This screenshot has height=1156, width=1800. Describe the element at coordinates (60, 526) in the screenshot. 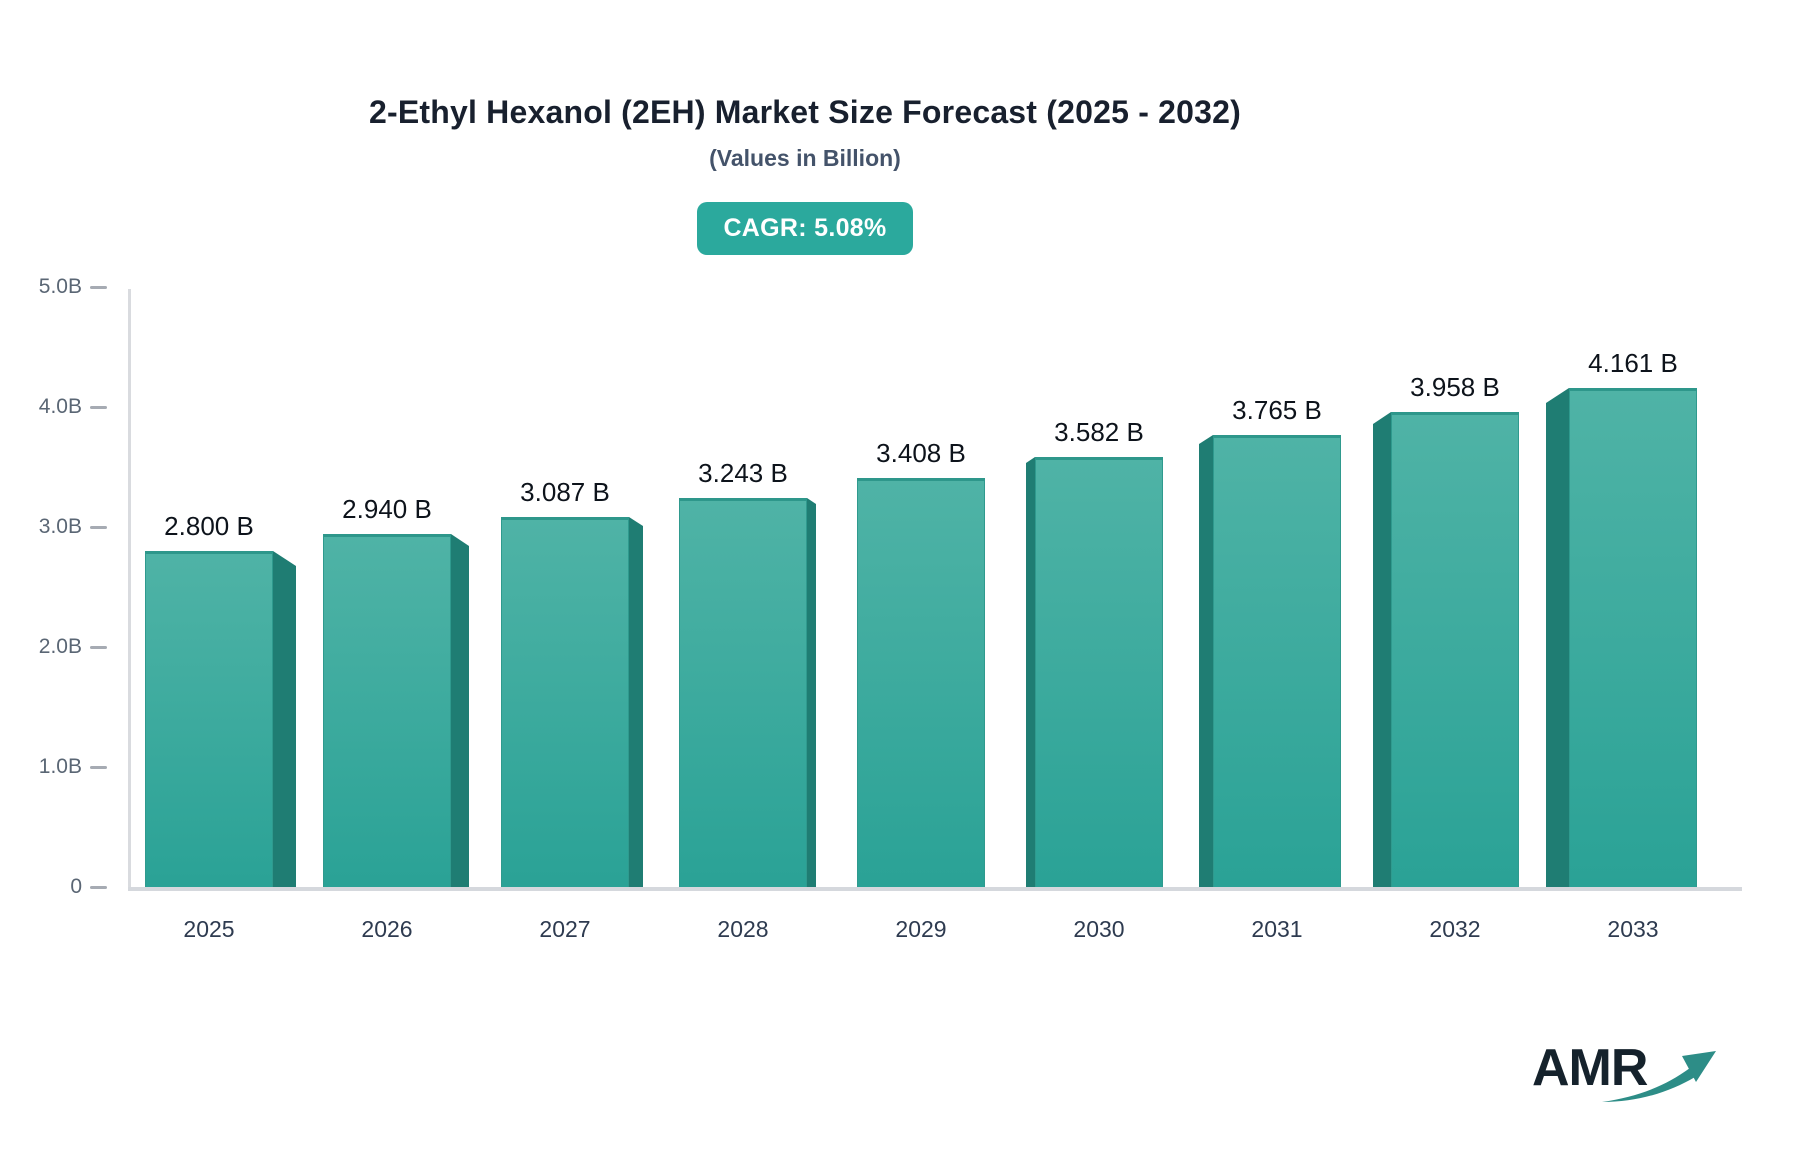

I see `y-tick-label: 3.0B` at that location.